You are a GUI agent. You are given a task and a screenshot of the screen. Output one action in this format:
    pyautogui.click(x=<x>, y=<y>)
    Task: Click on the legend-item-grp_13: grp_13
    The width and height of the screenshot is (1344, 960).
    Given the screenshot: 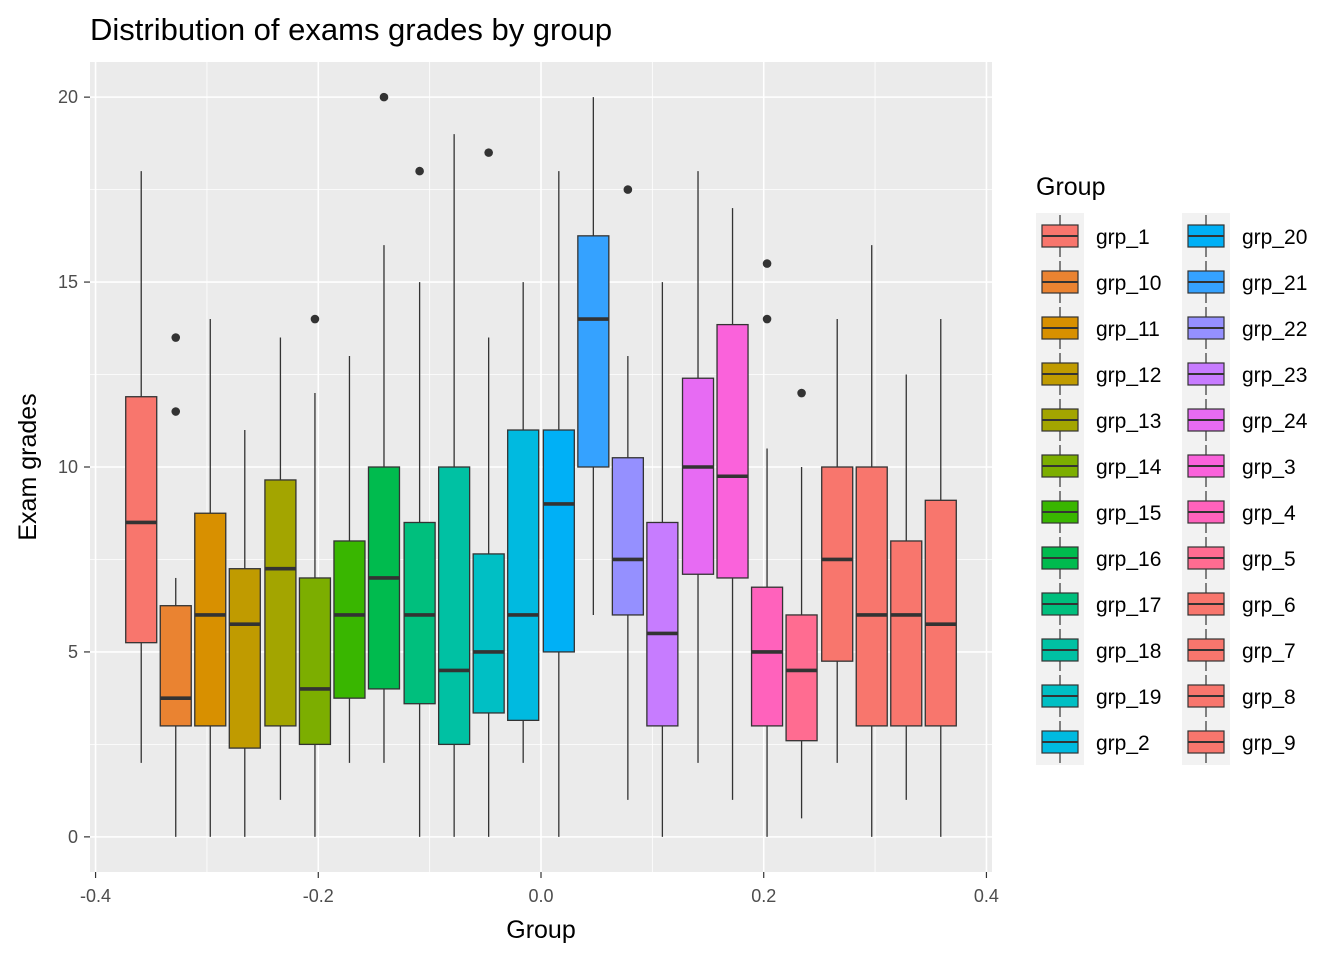 What is the action you would take?
    pyautogui.click(x=1101, y=420)
    